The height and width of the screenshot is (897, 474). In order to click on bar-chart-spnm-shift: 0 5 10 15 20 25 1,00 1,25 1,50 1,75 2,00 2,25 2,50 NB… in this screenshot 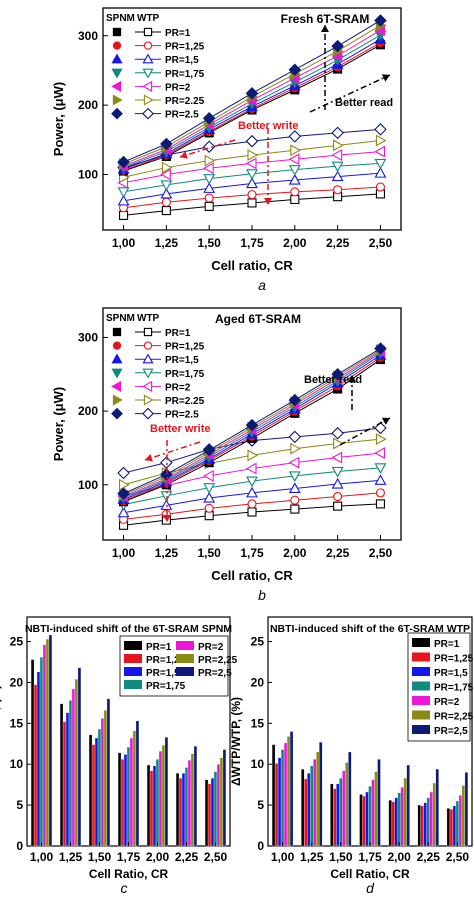, I will do `click(119, 748)`.